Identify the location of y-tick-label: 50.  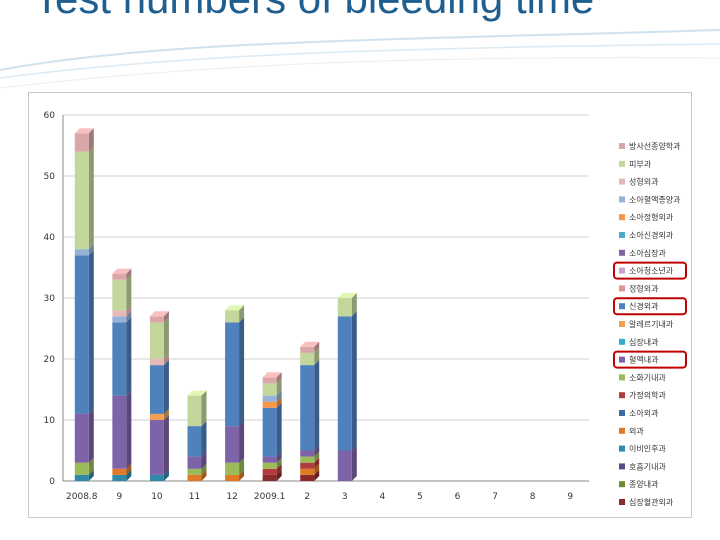
(50, 177).